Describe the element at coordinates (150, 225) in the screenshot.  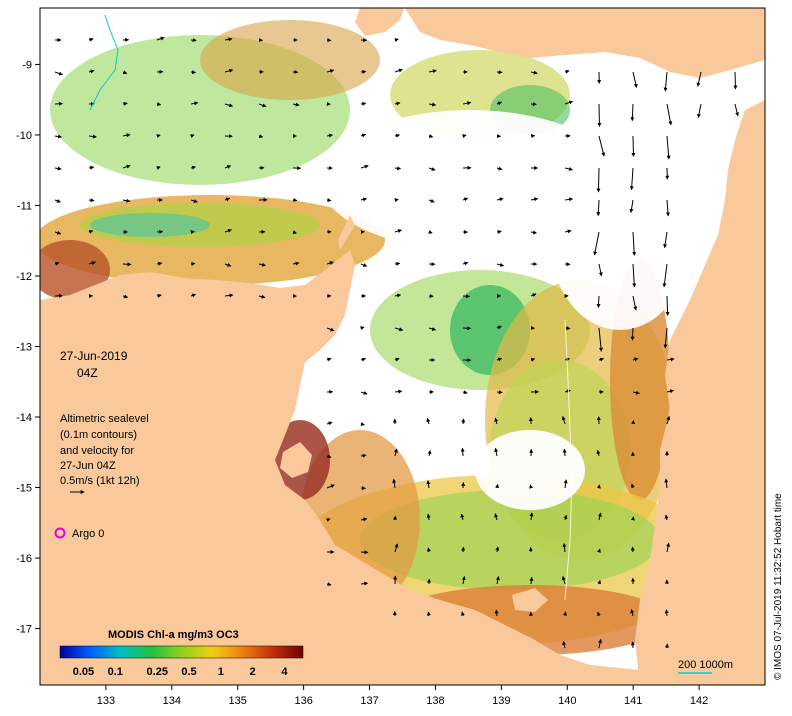
I see `chl-patch-arnhem-cyan` at that location.